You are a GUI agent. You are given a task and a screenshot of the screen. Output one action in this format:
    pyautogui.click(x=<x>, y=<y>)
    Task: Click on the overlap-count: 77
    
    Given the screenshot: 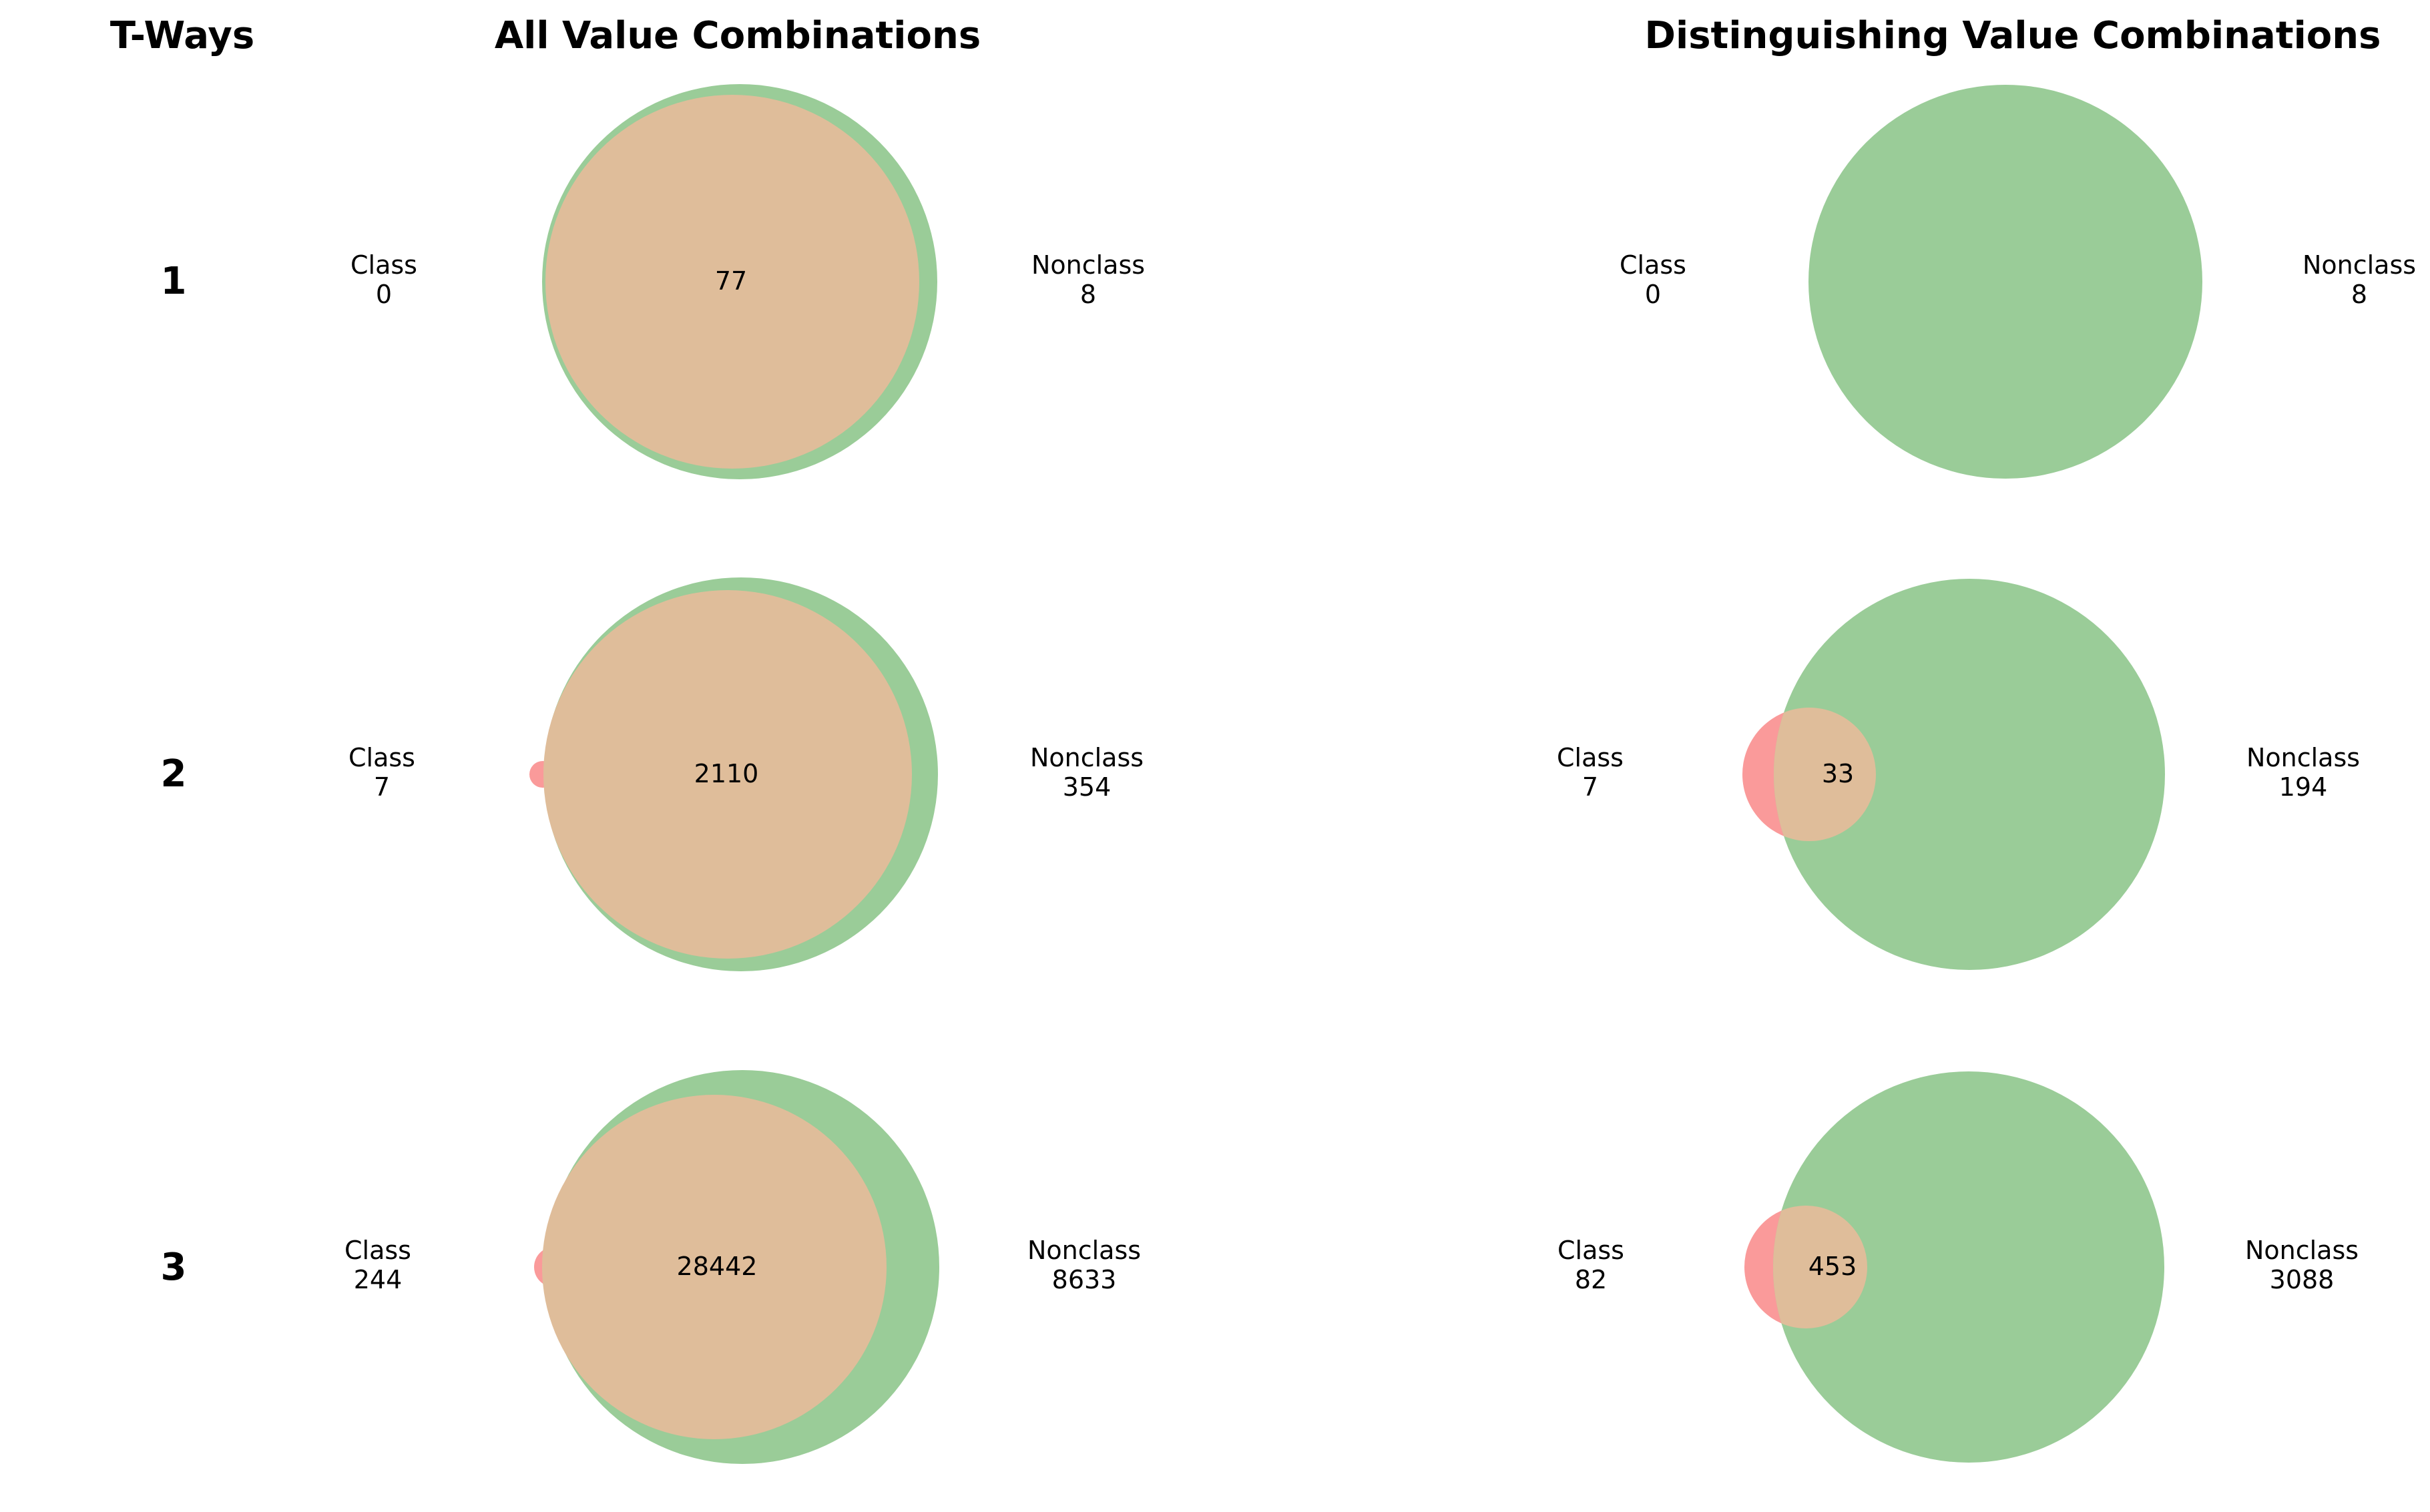 What is the action you would take?
    pyautogui.click(x=731, y=281)
    